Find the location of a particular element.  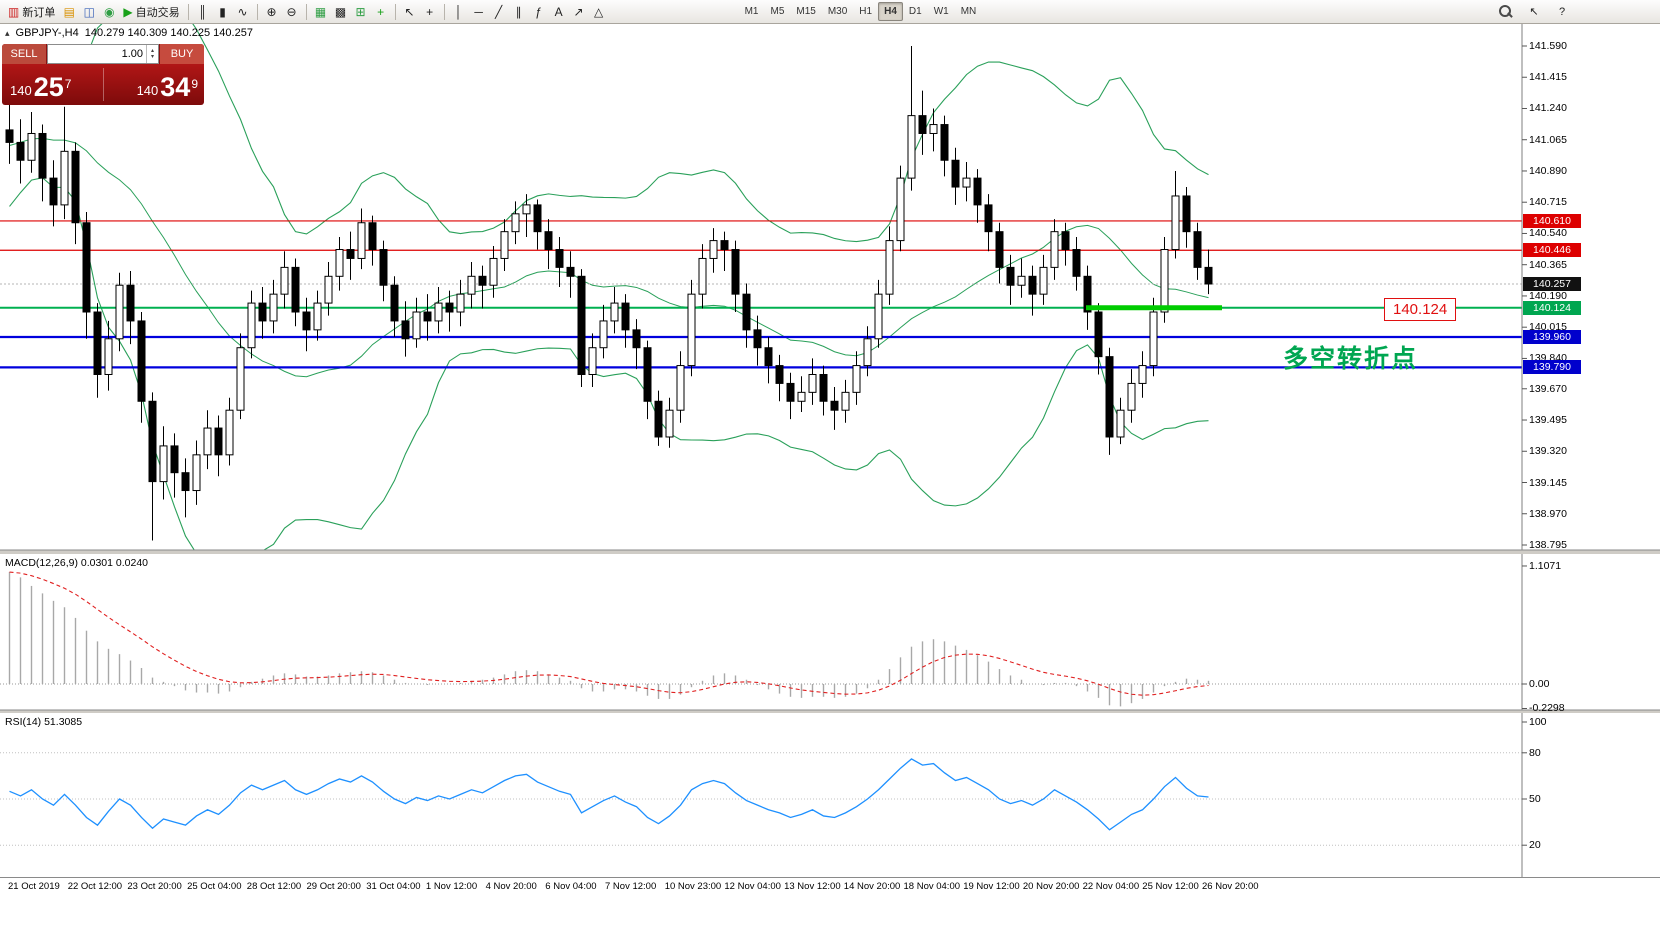

crosshair-icon: + is located at coordinates (430, 12).